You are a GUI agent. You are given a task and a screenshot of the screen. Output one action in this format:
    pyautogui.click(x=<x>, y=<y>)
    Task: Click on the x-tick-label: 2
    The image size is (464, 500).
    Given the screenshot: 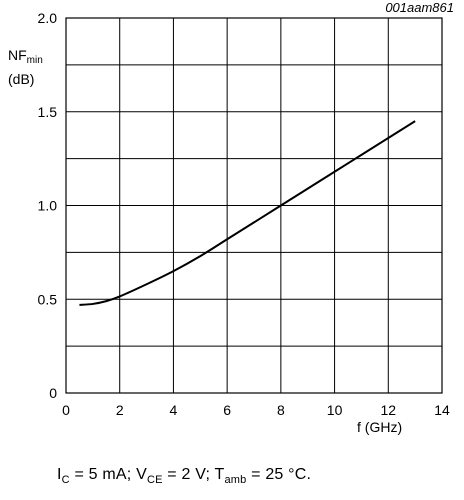 What is the action you would take?
    pyautogui.click(x=120, y=410)
    